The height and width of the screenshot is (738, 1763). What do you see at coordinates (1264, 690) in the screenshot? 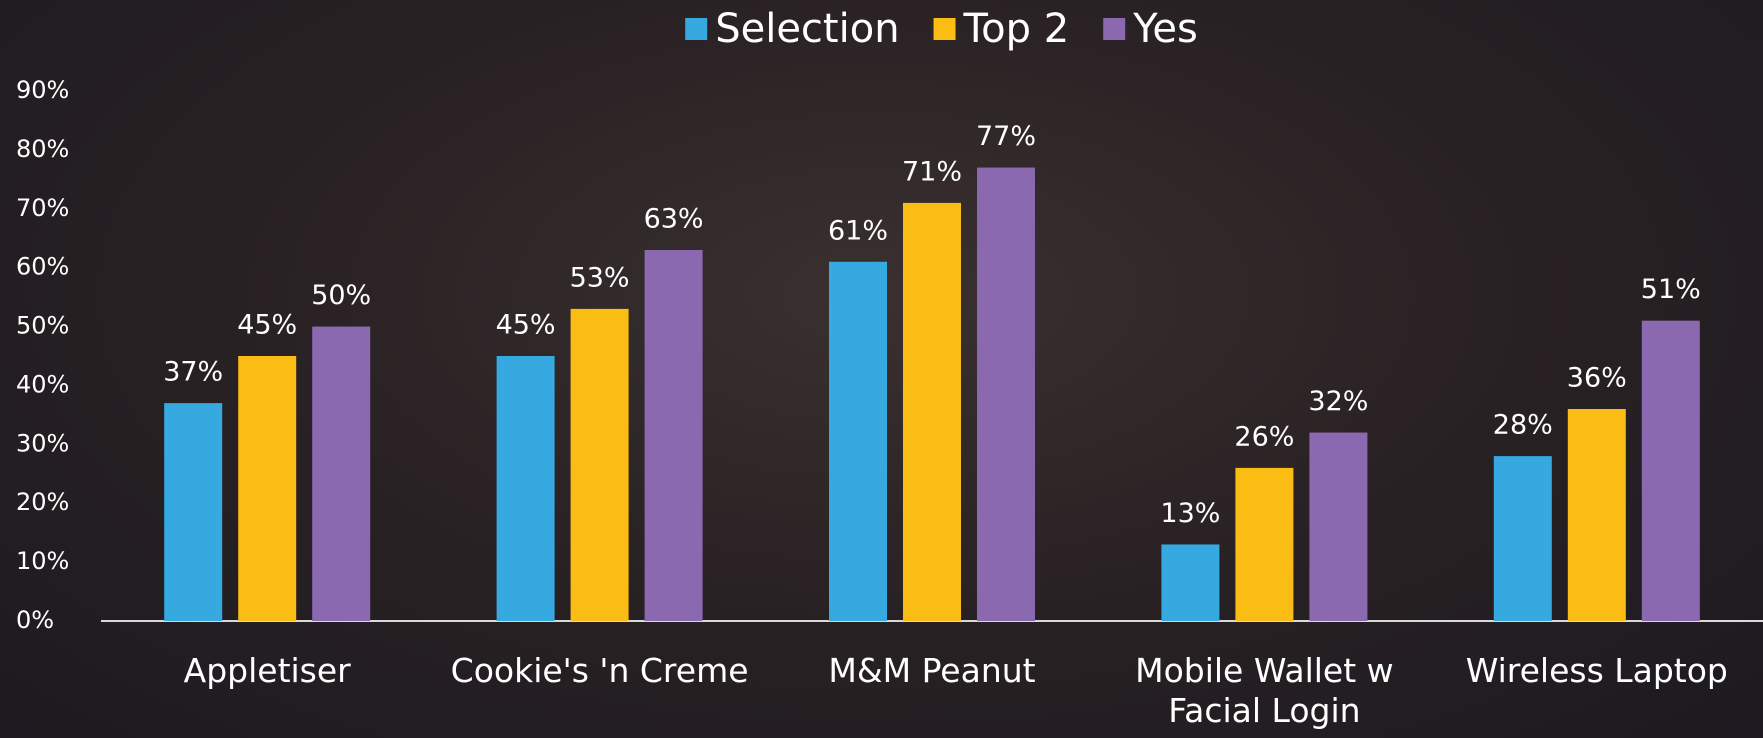
I see `x-tick-label: Mobile Wallet w Facial Login` at bounding box center [1264, 690].